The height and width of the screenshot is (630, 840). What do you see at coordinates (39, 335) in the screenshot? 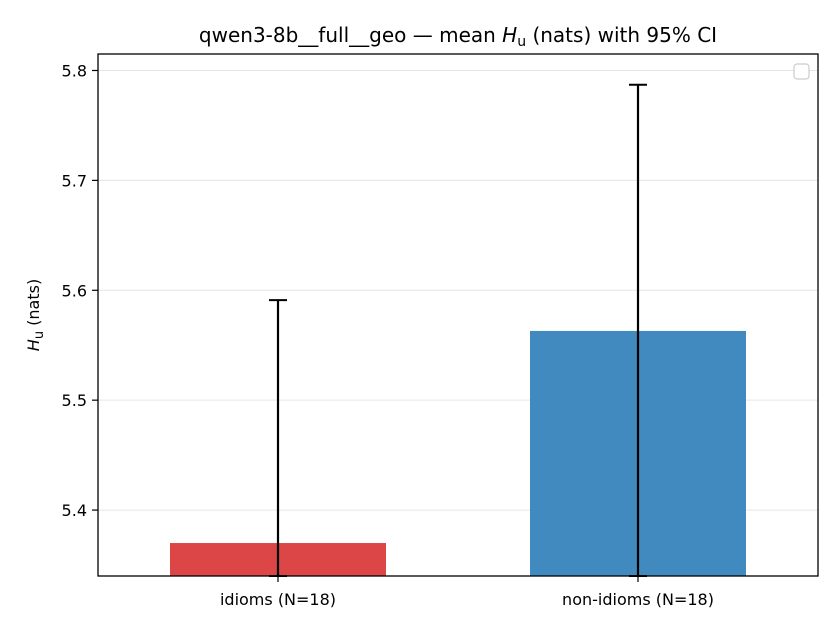
I see `ylabel-subscript: u` at bounding box center [39, 335].